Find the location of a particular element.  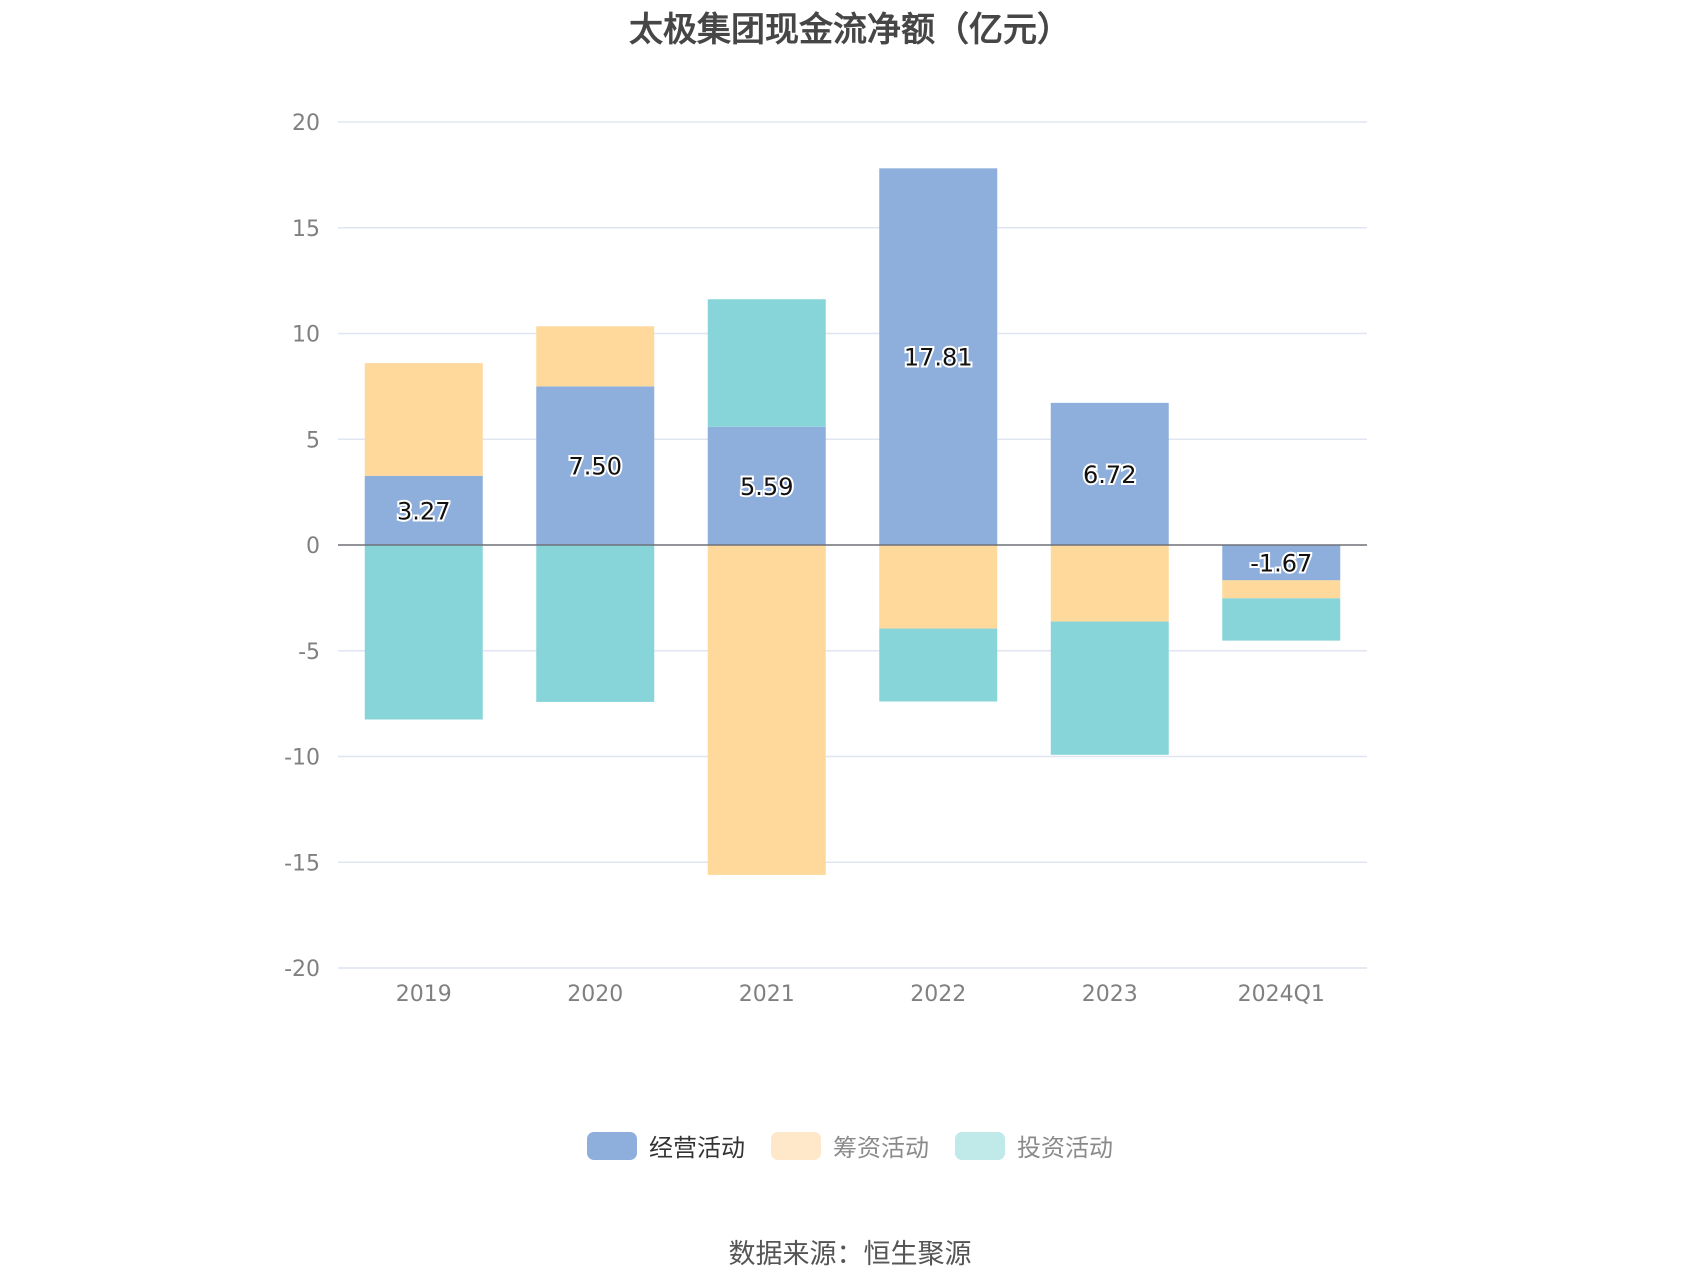

x-tick-label: 2021 is located at coordinates (767, 994).